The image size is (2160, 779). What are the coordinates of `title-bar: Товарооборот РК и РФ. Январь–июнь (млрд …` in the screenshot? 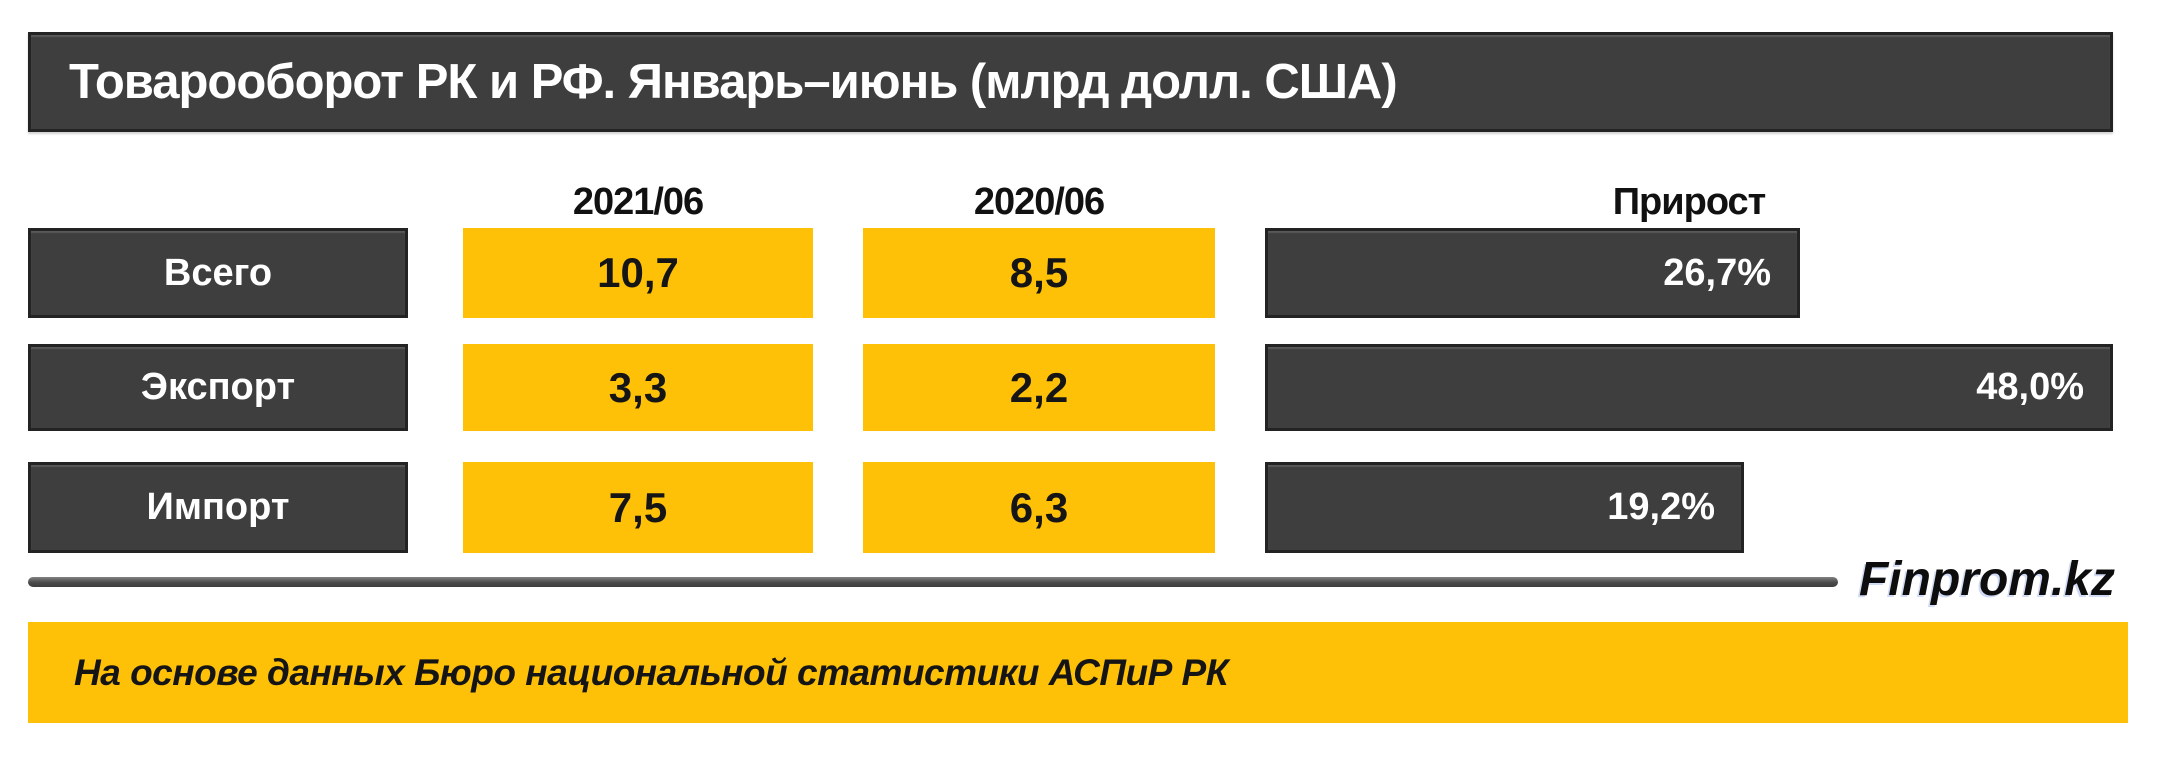 It's located at (1070, 82).